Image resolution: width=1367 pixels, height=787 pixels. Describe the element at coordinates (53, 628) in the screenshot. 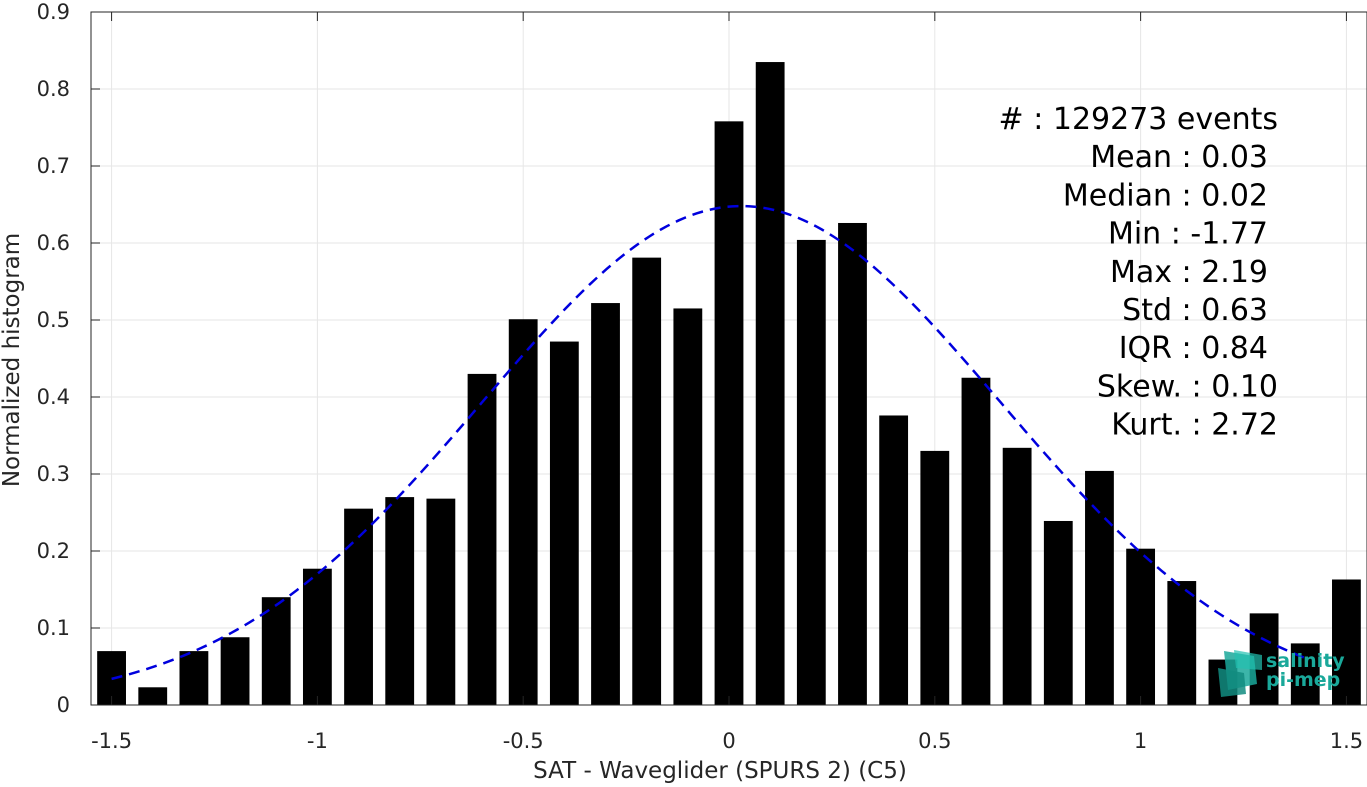

I see `y-tick-label: 0.1` at that location.